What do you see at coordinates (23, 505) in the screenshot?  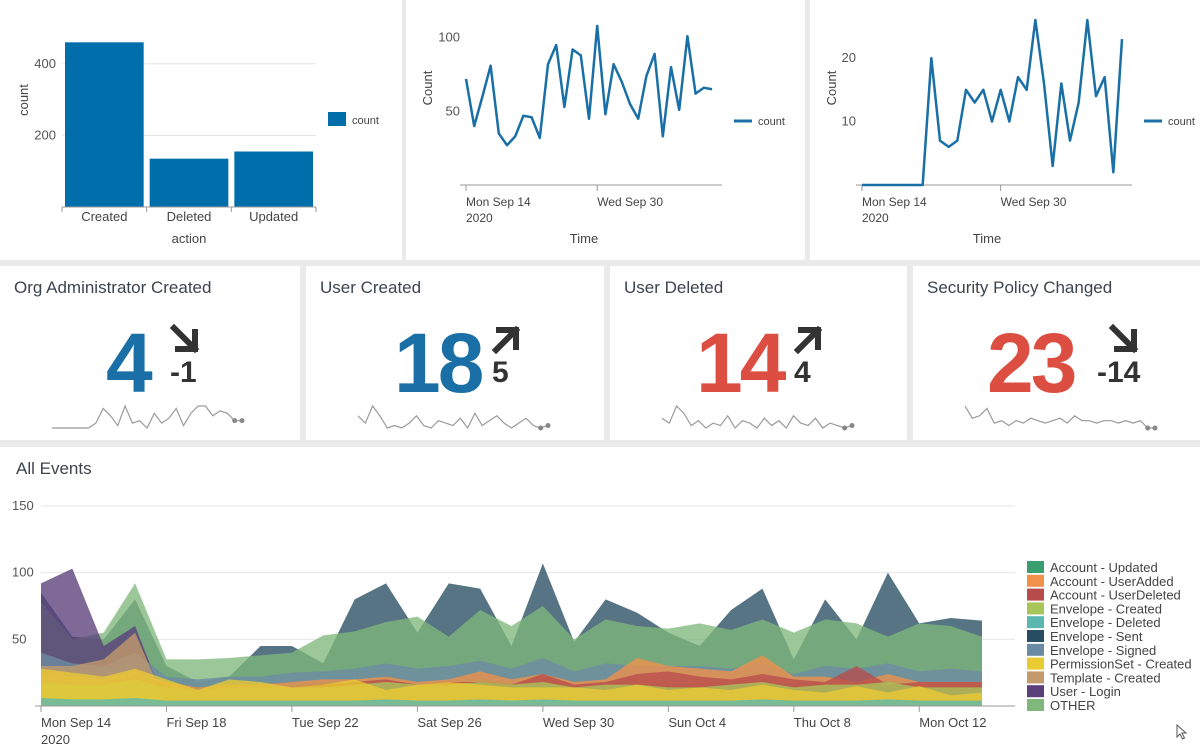 I see `y-tick-label: 150` at bounding box center [23, 505].